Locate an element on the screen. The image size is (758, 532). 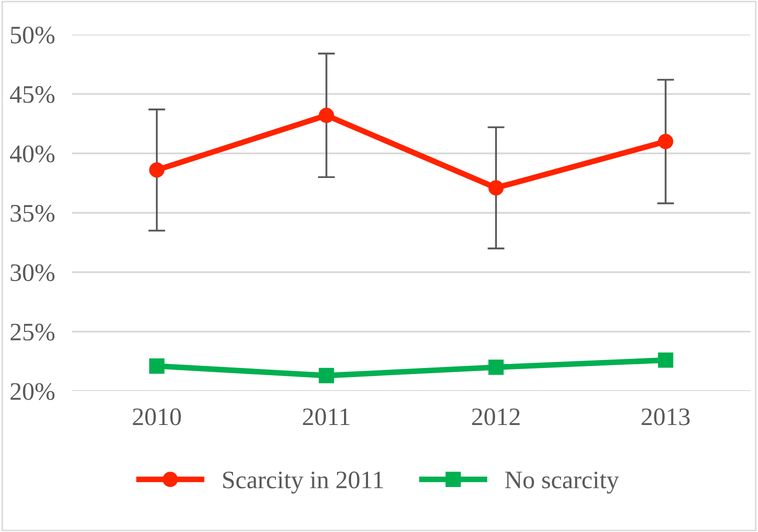
x-tick-label: 2013 is located at coordinates (666, 417).